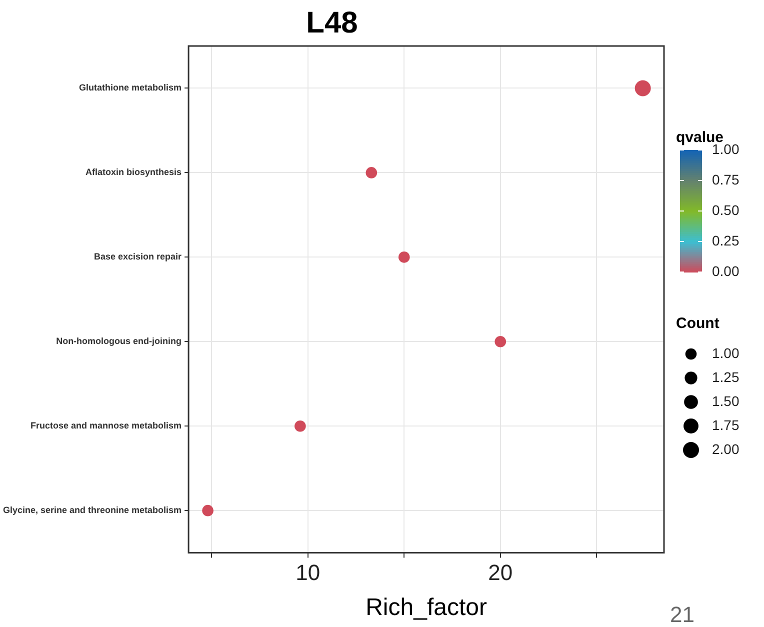 The height and width of the screenshot is (627, 764). Describe the element at coordinates (726, 400) in the screenshot. I see `legend-label: 1.50` at that location.